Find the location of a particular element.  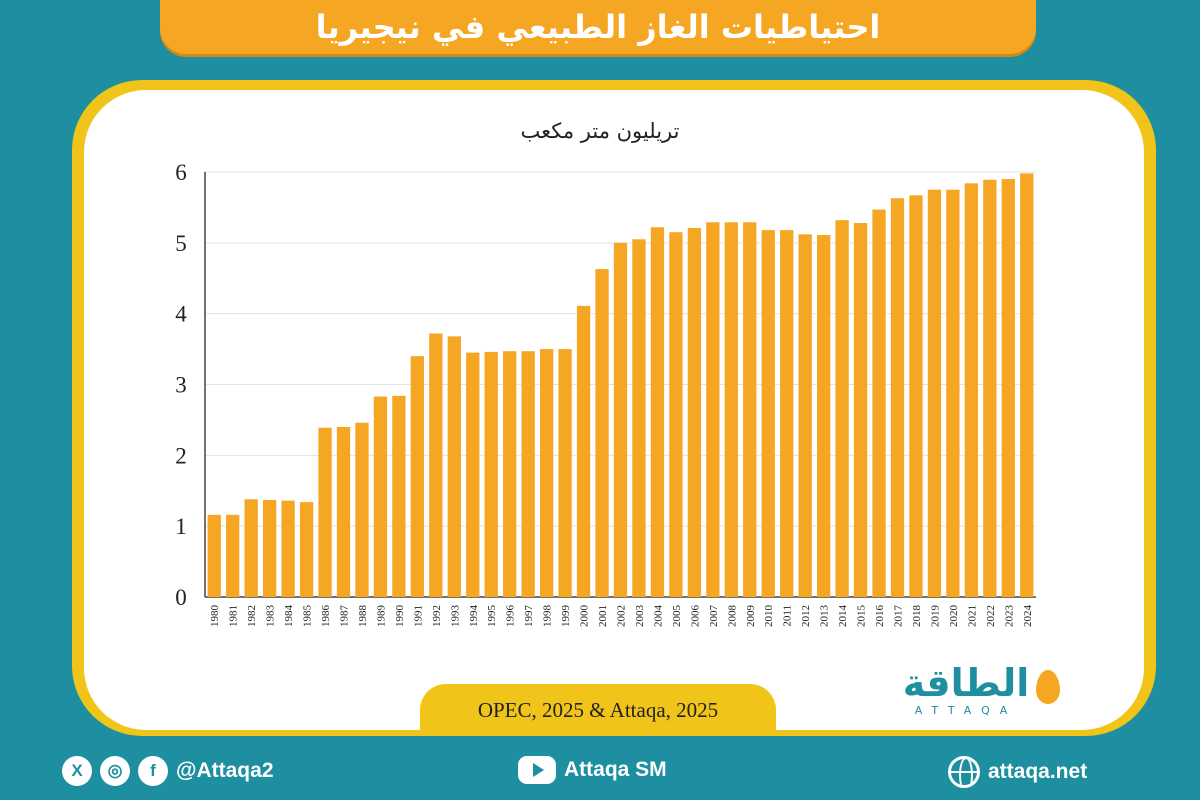

bar-2001 is located at coordinates (602, 433).